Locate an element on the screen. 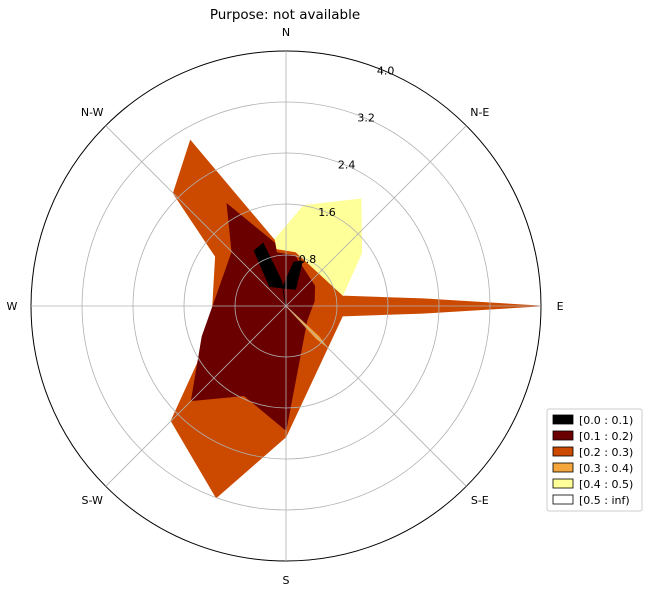 This screenshot has width=649, height=591. direction-label-s-w: S-W is located at coordinates (93, 500).